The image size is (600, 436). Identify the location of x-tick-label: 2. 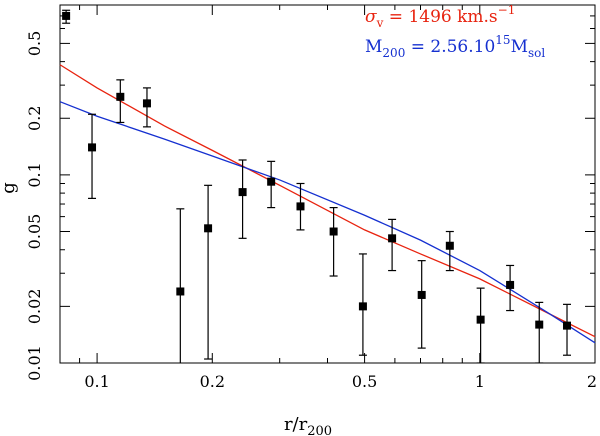
(592, 381).